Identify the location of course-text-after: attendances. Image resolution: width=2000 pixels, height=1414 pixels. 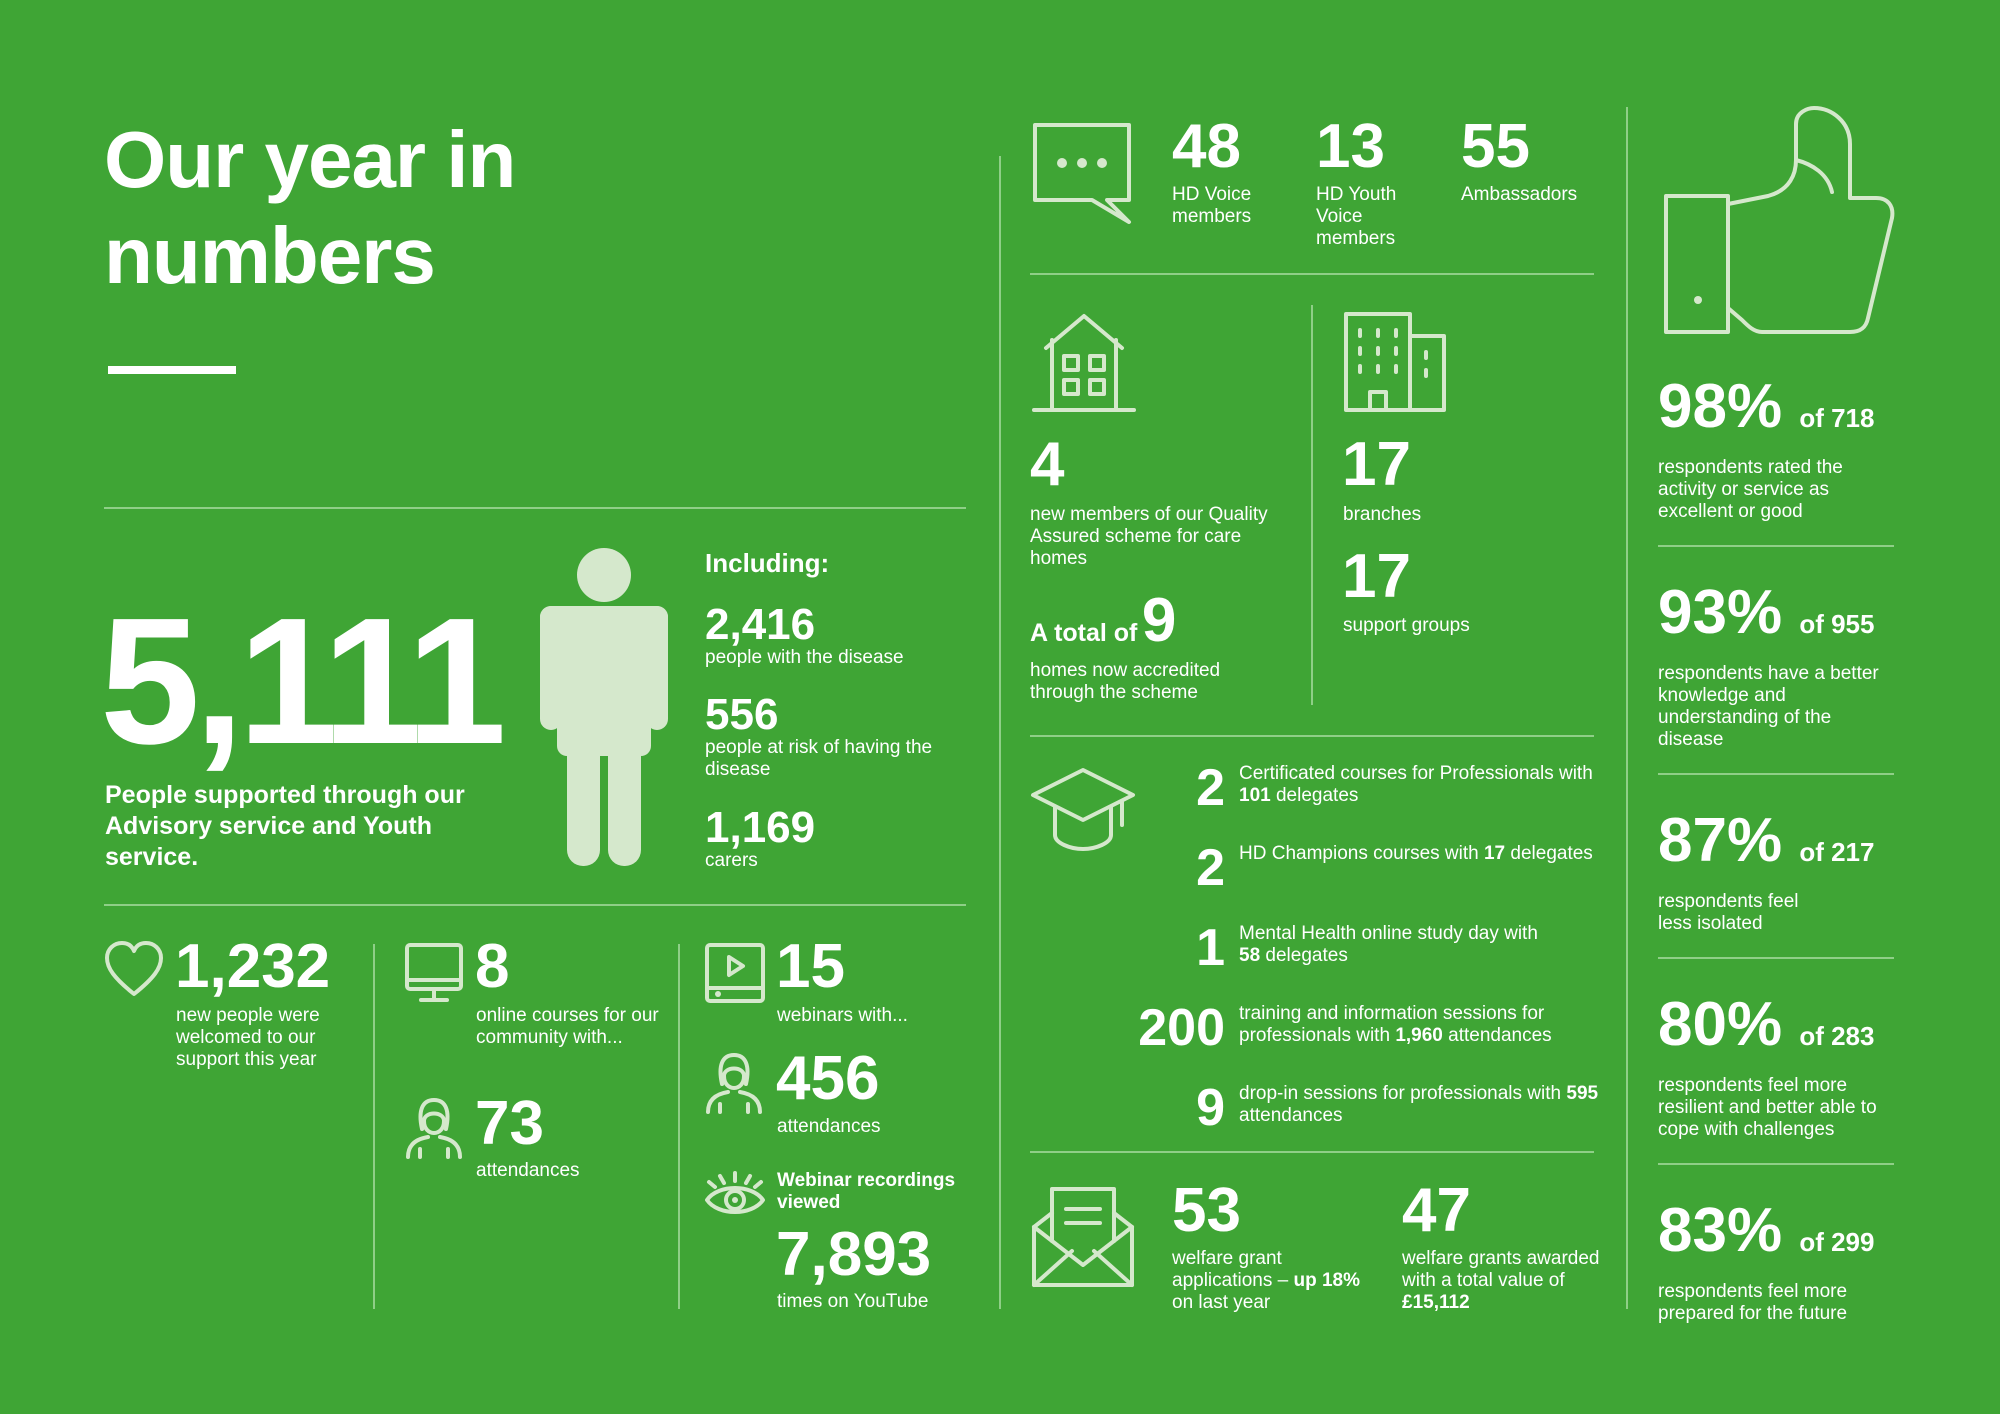
(1291, 1115).